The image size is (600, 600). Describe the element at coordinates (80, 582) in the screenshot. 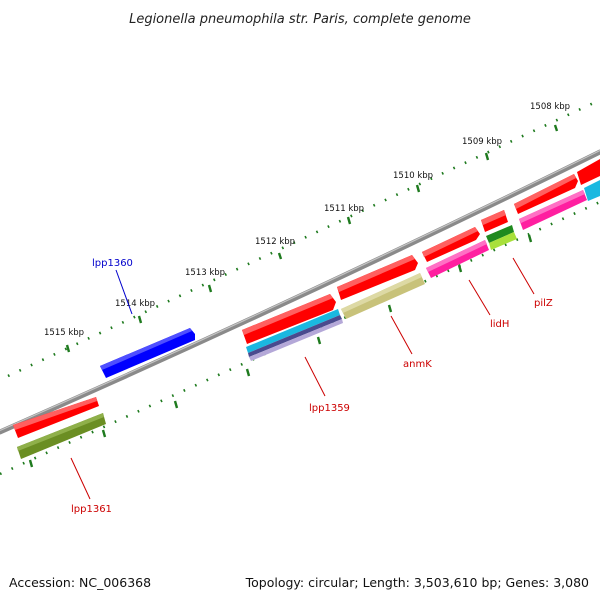

I see `accession-label: Accession: NC_006368` at that location.